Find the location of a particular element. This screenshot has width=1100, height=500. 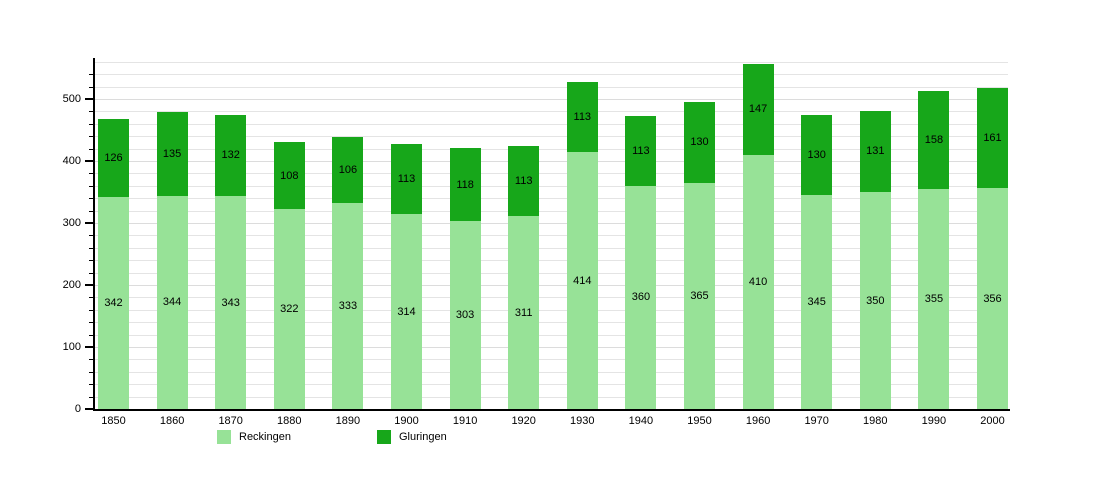

bar-segment-gluringen-2000: 161 is located at coordinates (992, 138).